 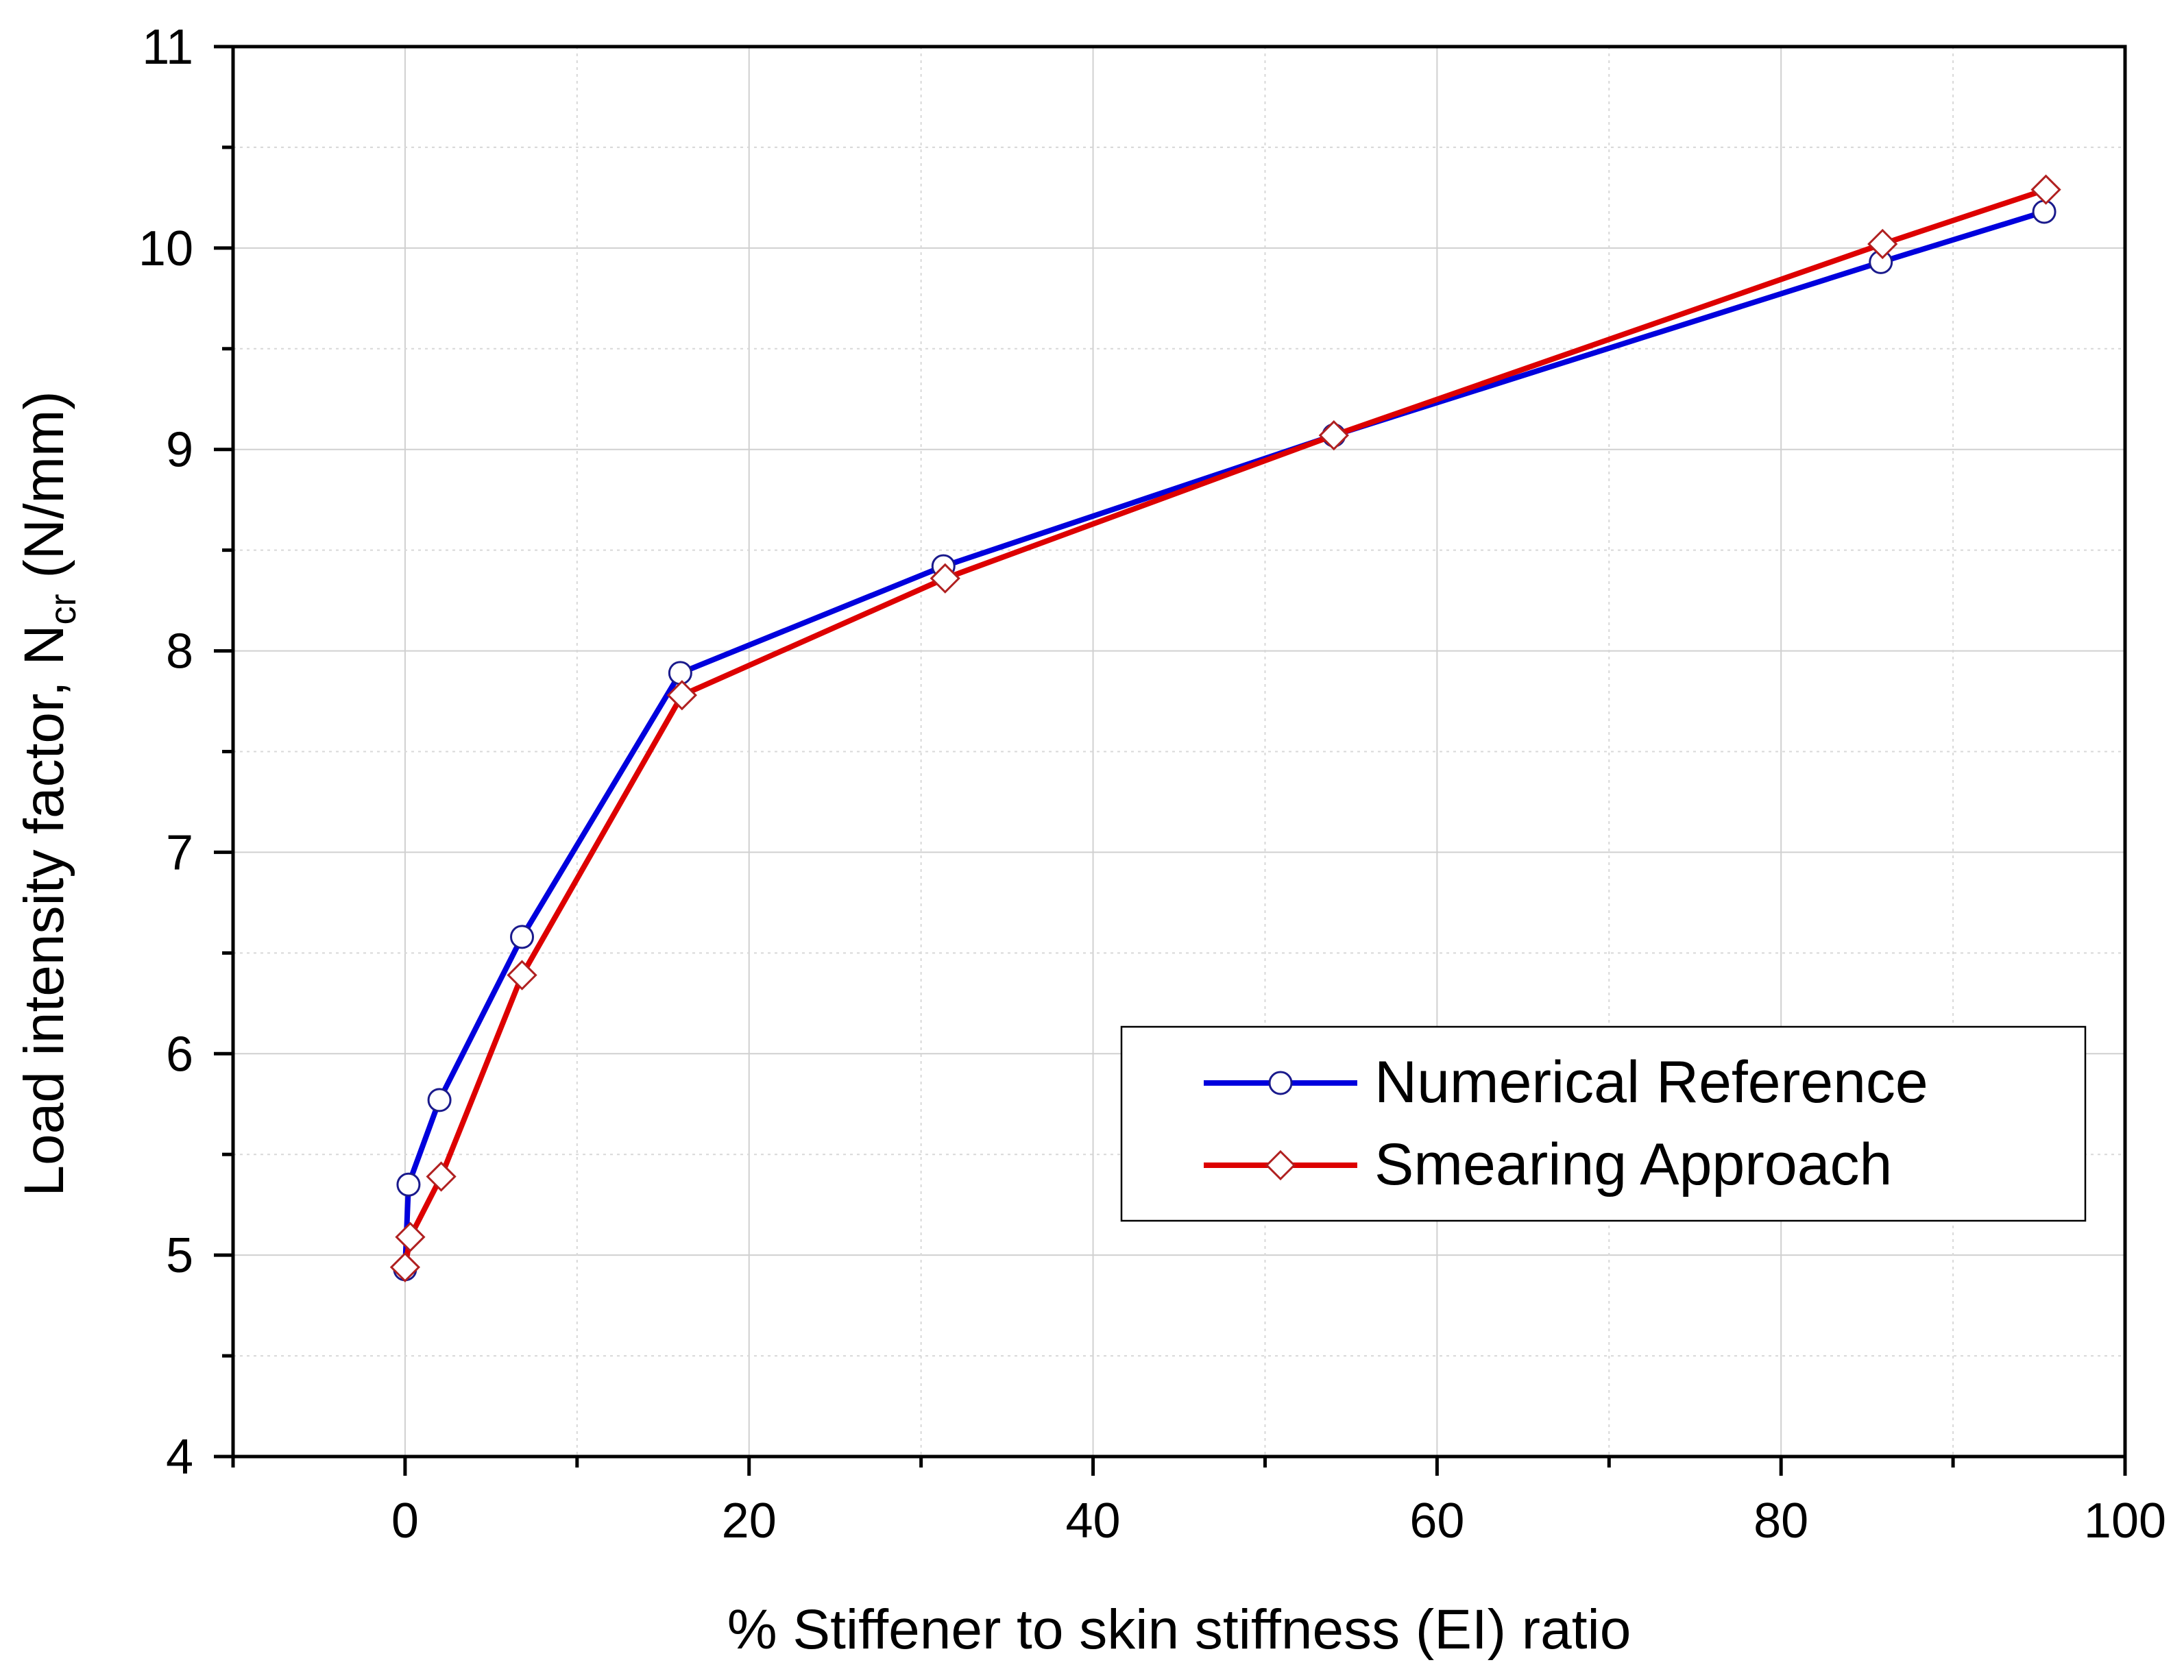 What do you see at coordinates (44, 910) in the screenshot?
I see `y-axis-label-main: Load intensity factor, N` at bounding box center [44, 910].